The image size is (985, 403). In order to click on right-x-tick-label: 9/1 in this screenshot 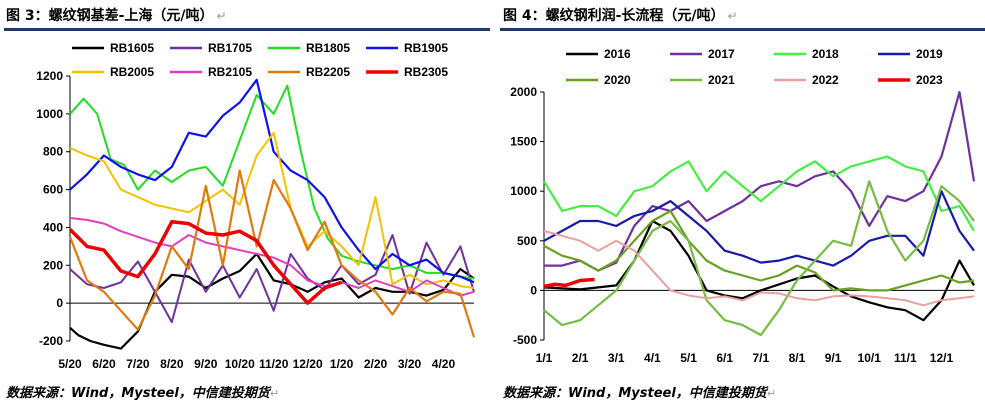, I will do `click(833, 358)`.